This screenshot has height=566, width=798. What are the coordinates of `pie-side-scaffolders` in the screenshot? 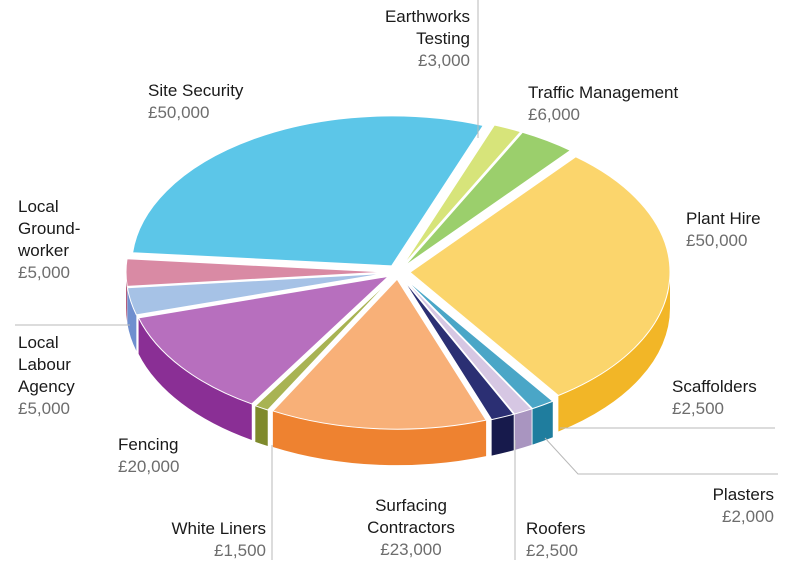 It's located at (542, 423).